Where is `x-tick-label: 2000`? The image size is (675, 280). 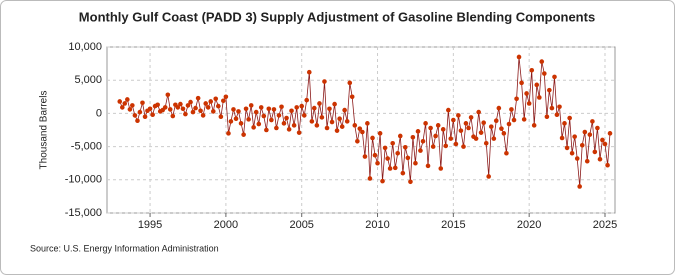
x-tick-label: 2000 is located at coordinates (226, 225).